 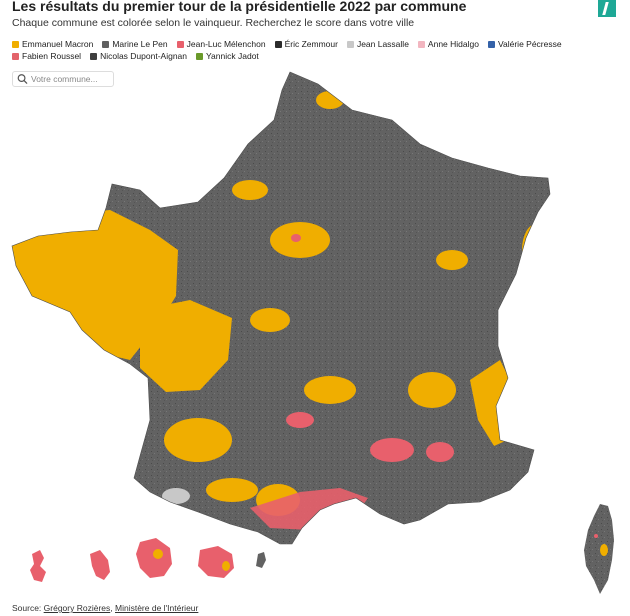 What do you see at coordinates (261, 560) in the screenshot?
I see `mayotte-shape` at bounding box center [261, 560].